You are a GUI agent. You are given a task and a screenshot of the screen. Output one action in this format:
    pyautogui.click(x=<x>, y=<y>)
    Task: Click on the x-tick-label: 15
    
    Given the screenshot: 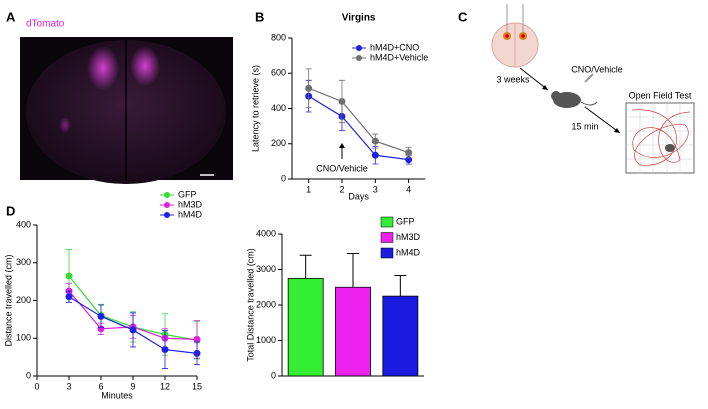 What is the action you would take?
    pyautogui.click(x=197, y=386)
    